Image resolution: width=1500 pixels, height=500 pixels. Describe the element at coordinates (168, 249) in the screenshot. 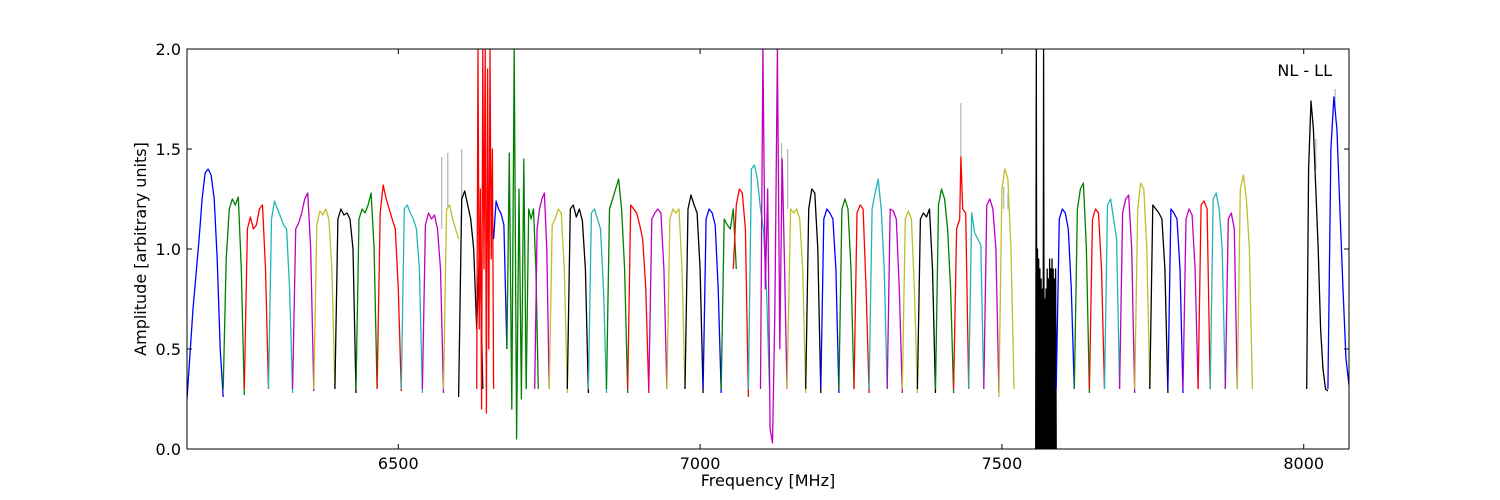

I see `y-tick-label-2: 1.0` at that location.